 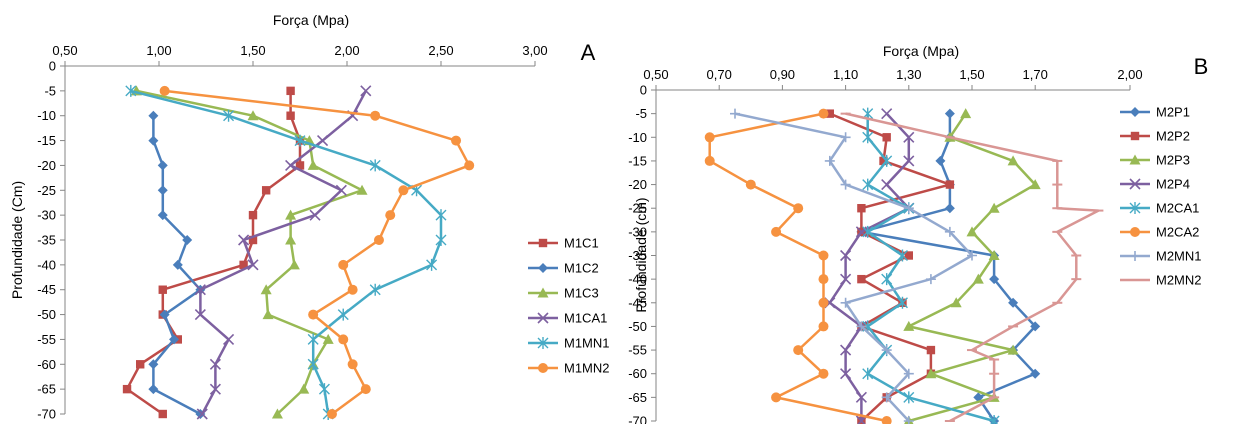 What do you see at coordinates (440, 50) in the screenshot?
I see `chart-a-x-tick-label: 2,50` at bounding box center [440, 50].